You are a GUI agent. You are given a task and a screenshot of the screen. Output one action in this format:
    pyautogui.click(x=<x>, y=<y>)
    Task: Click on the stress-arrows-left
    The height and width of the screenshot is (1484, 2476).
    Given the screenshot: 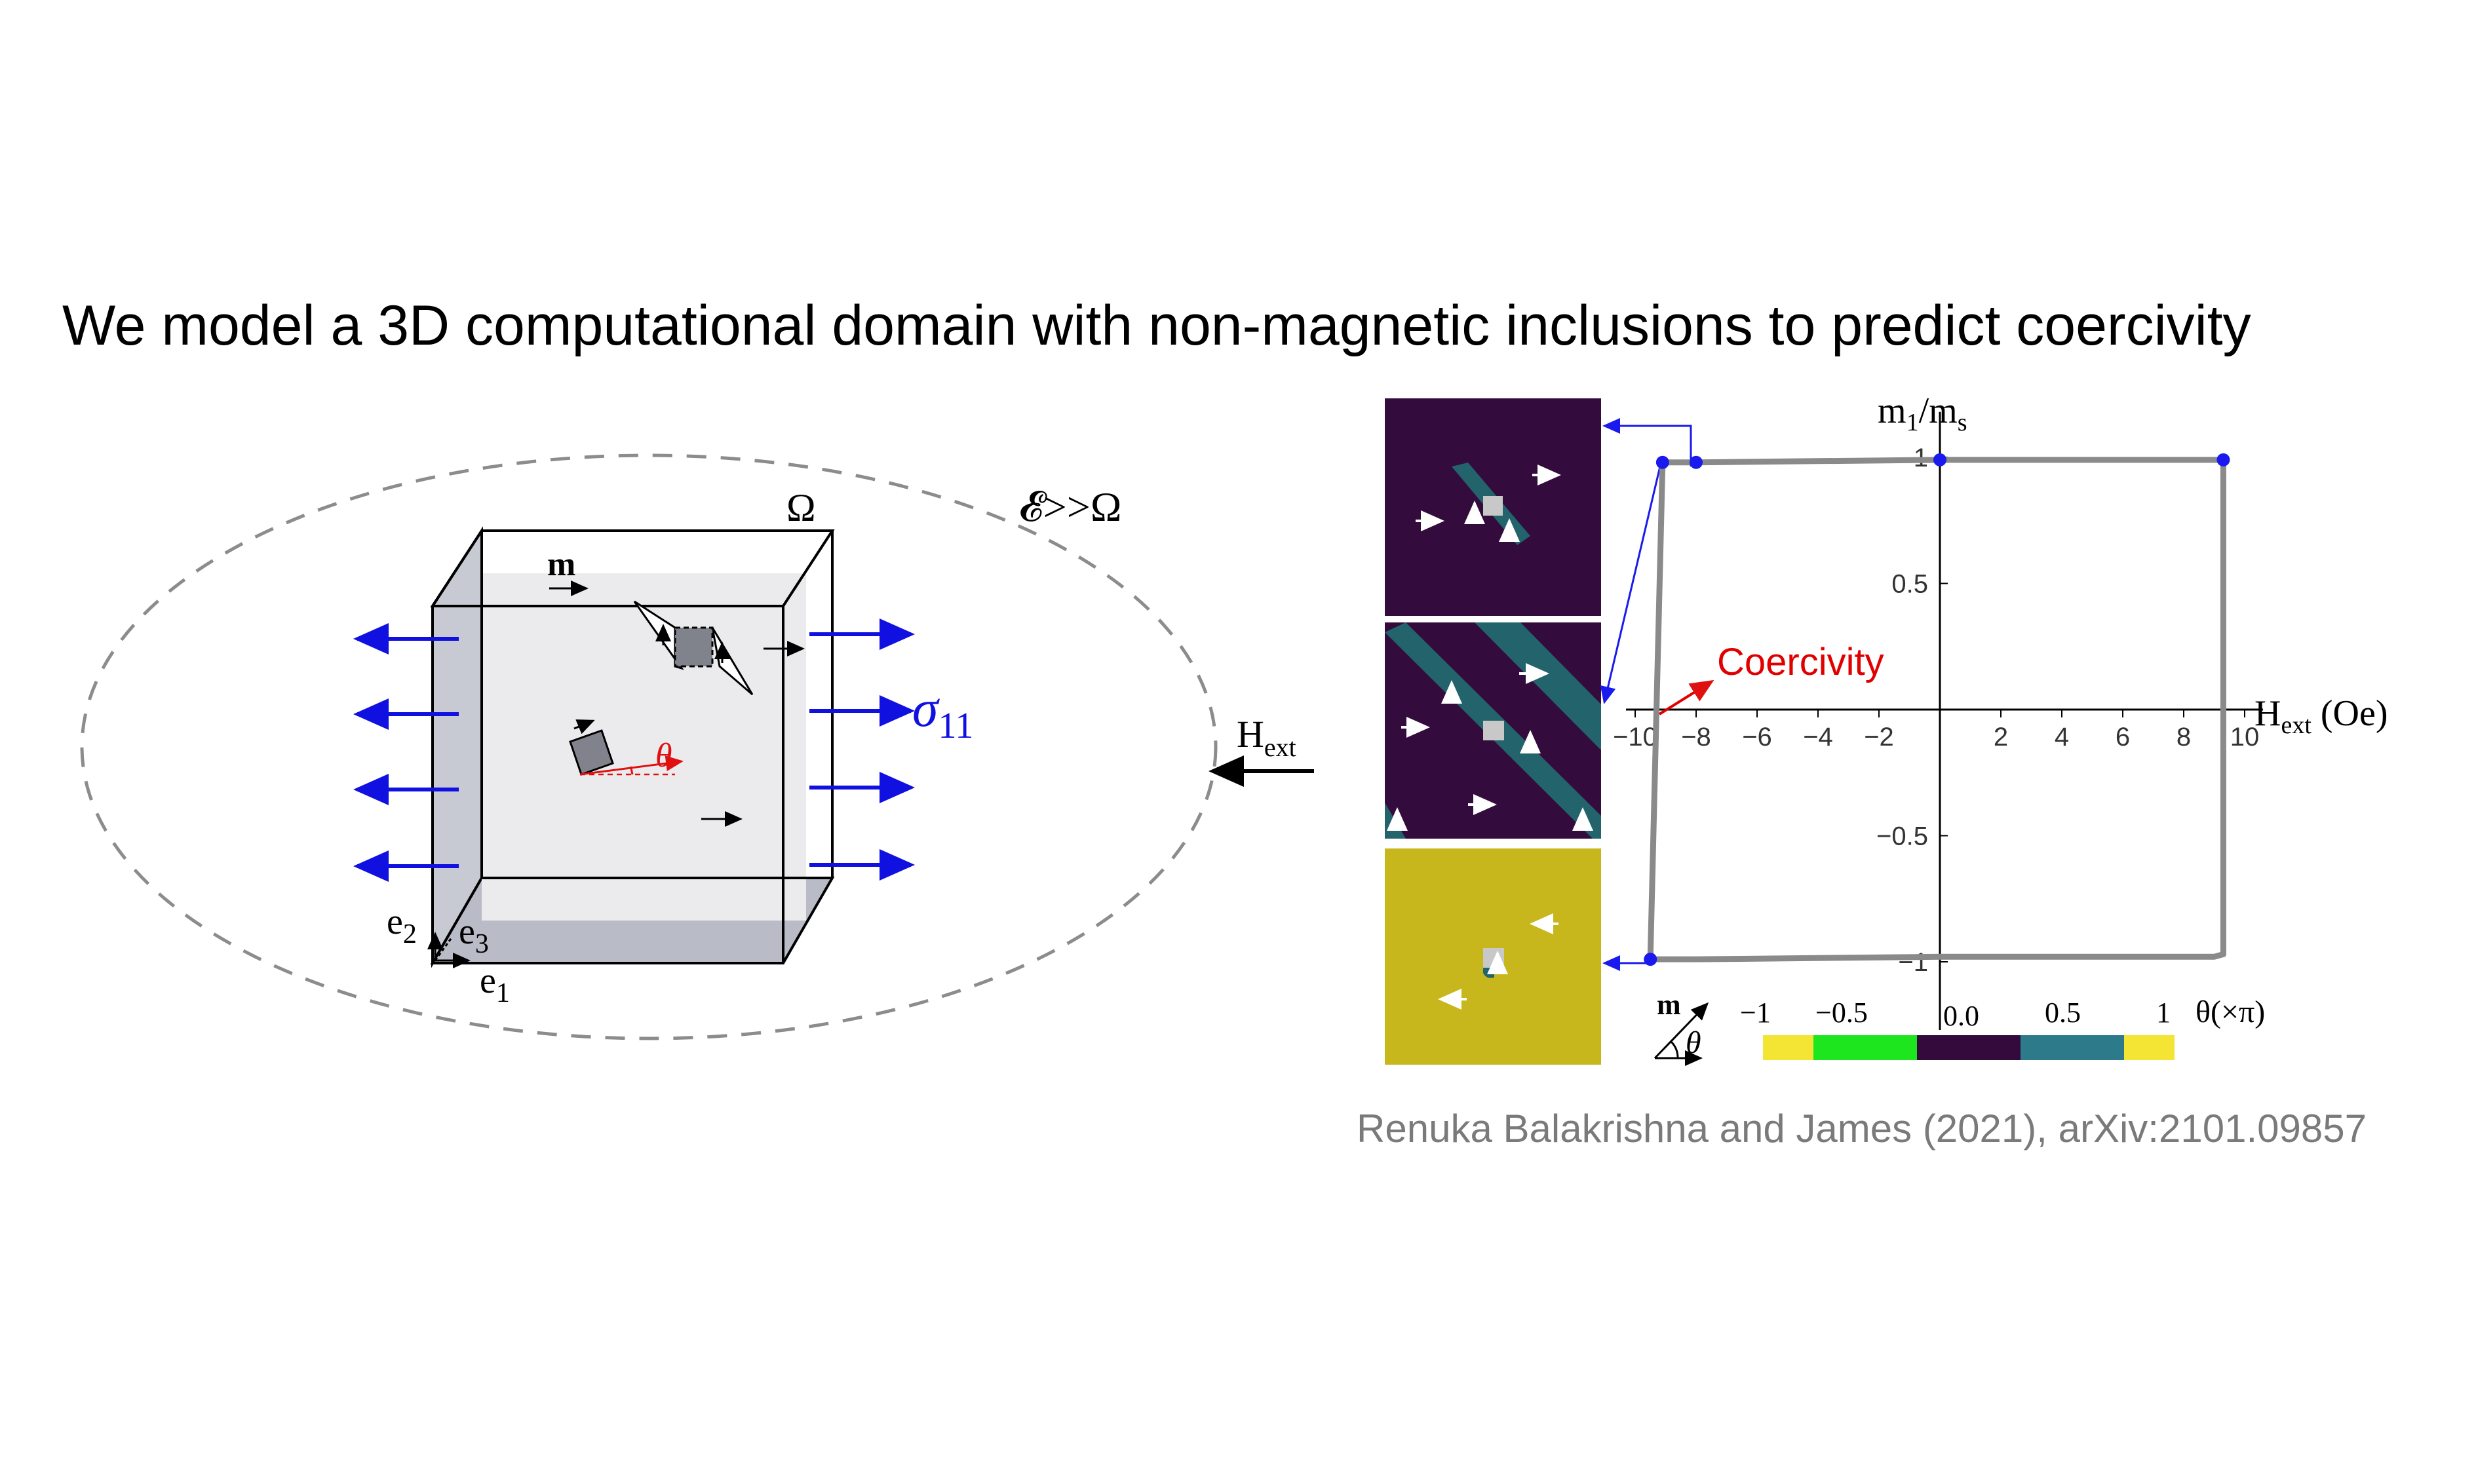 What is the action you would take?
    pyautogui.click(x=406, y=753)
    